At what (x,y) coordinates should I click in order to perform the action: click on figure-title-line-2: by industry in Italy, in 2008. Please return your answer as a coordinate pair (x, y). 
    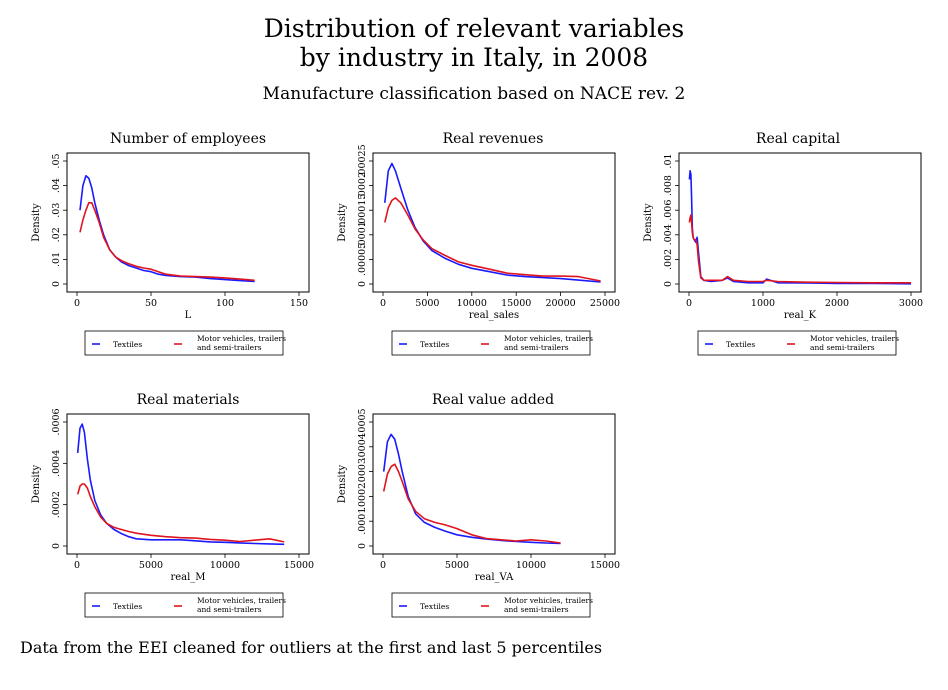
    Looking at the image, I should click on (474, 57).